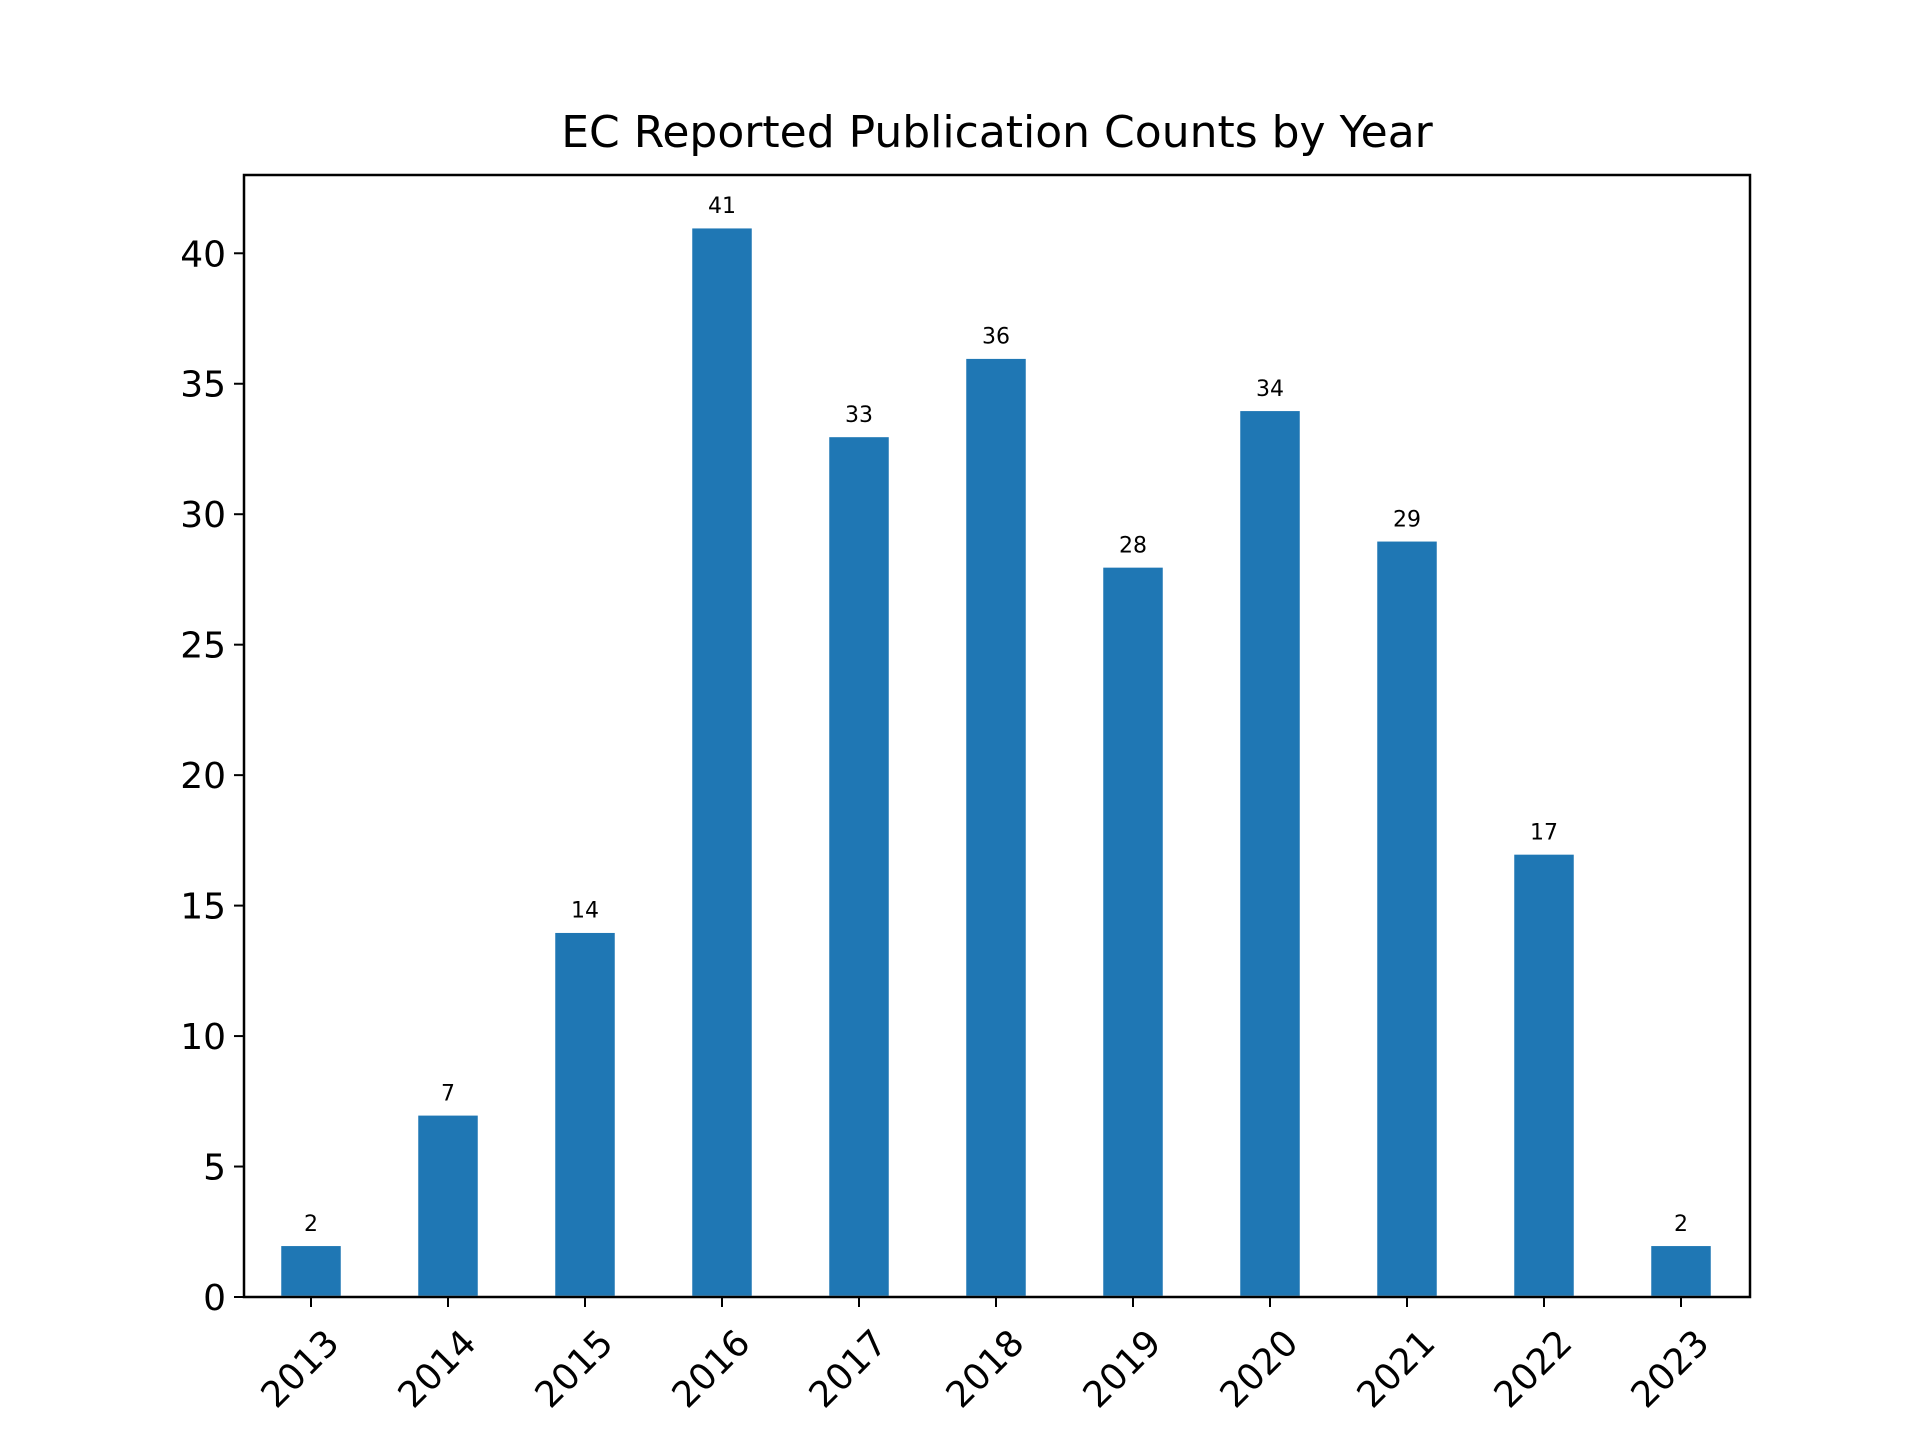 The height and width of the screenshot is (1445, 1920). What do you see at coordinates (1534, 1369) in the screenshot?
I see `x-tick-label-2022: 2022` at bounding box center [1534, 1369].